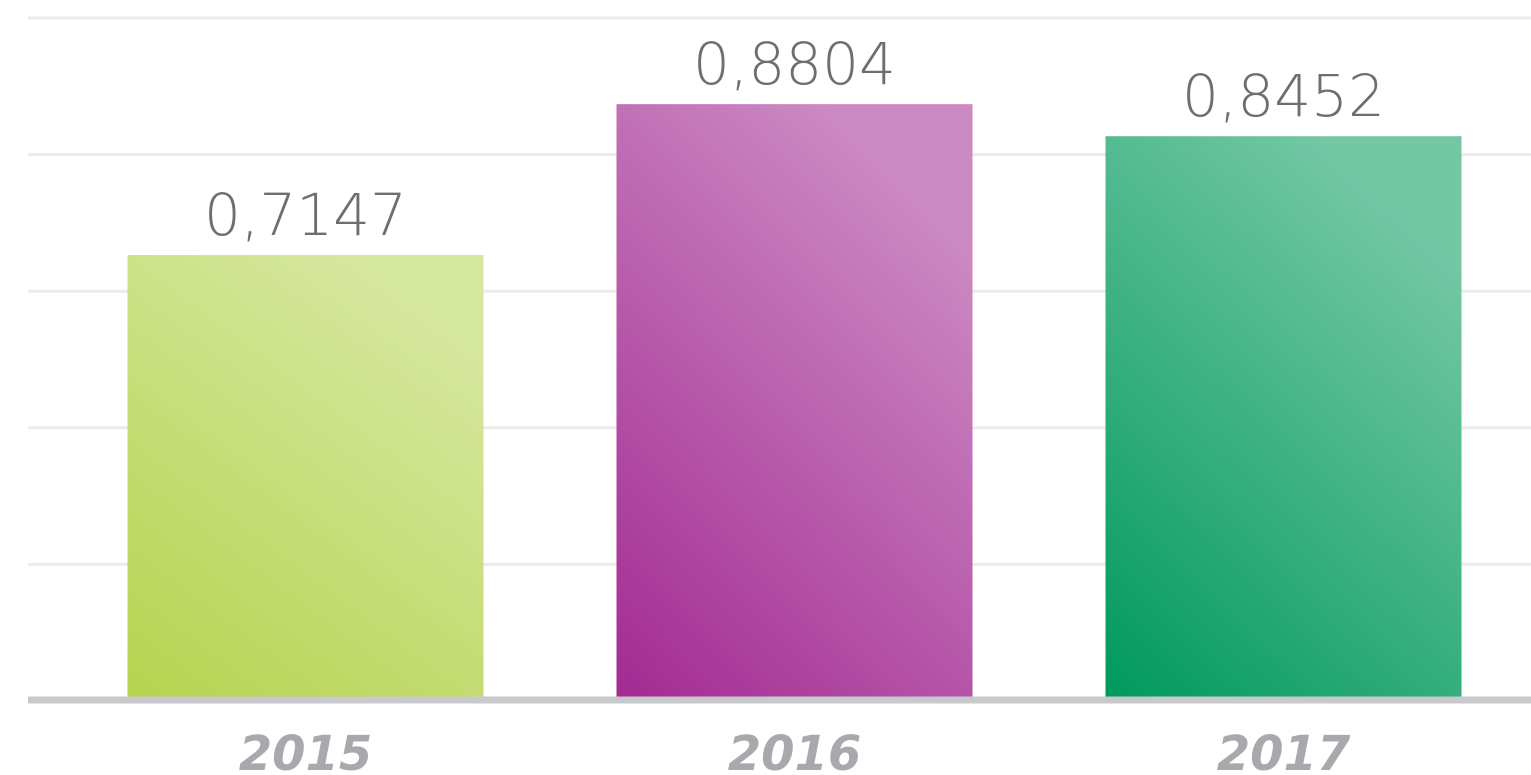  I want to click on x-tick-label: 2015, so click(306, 750).